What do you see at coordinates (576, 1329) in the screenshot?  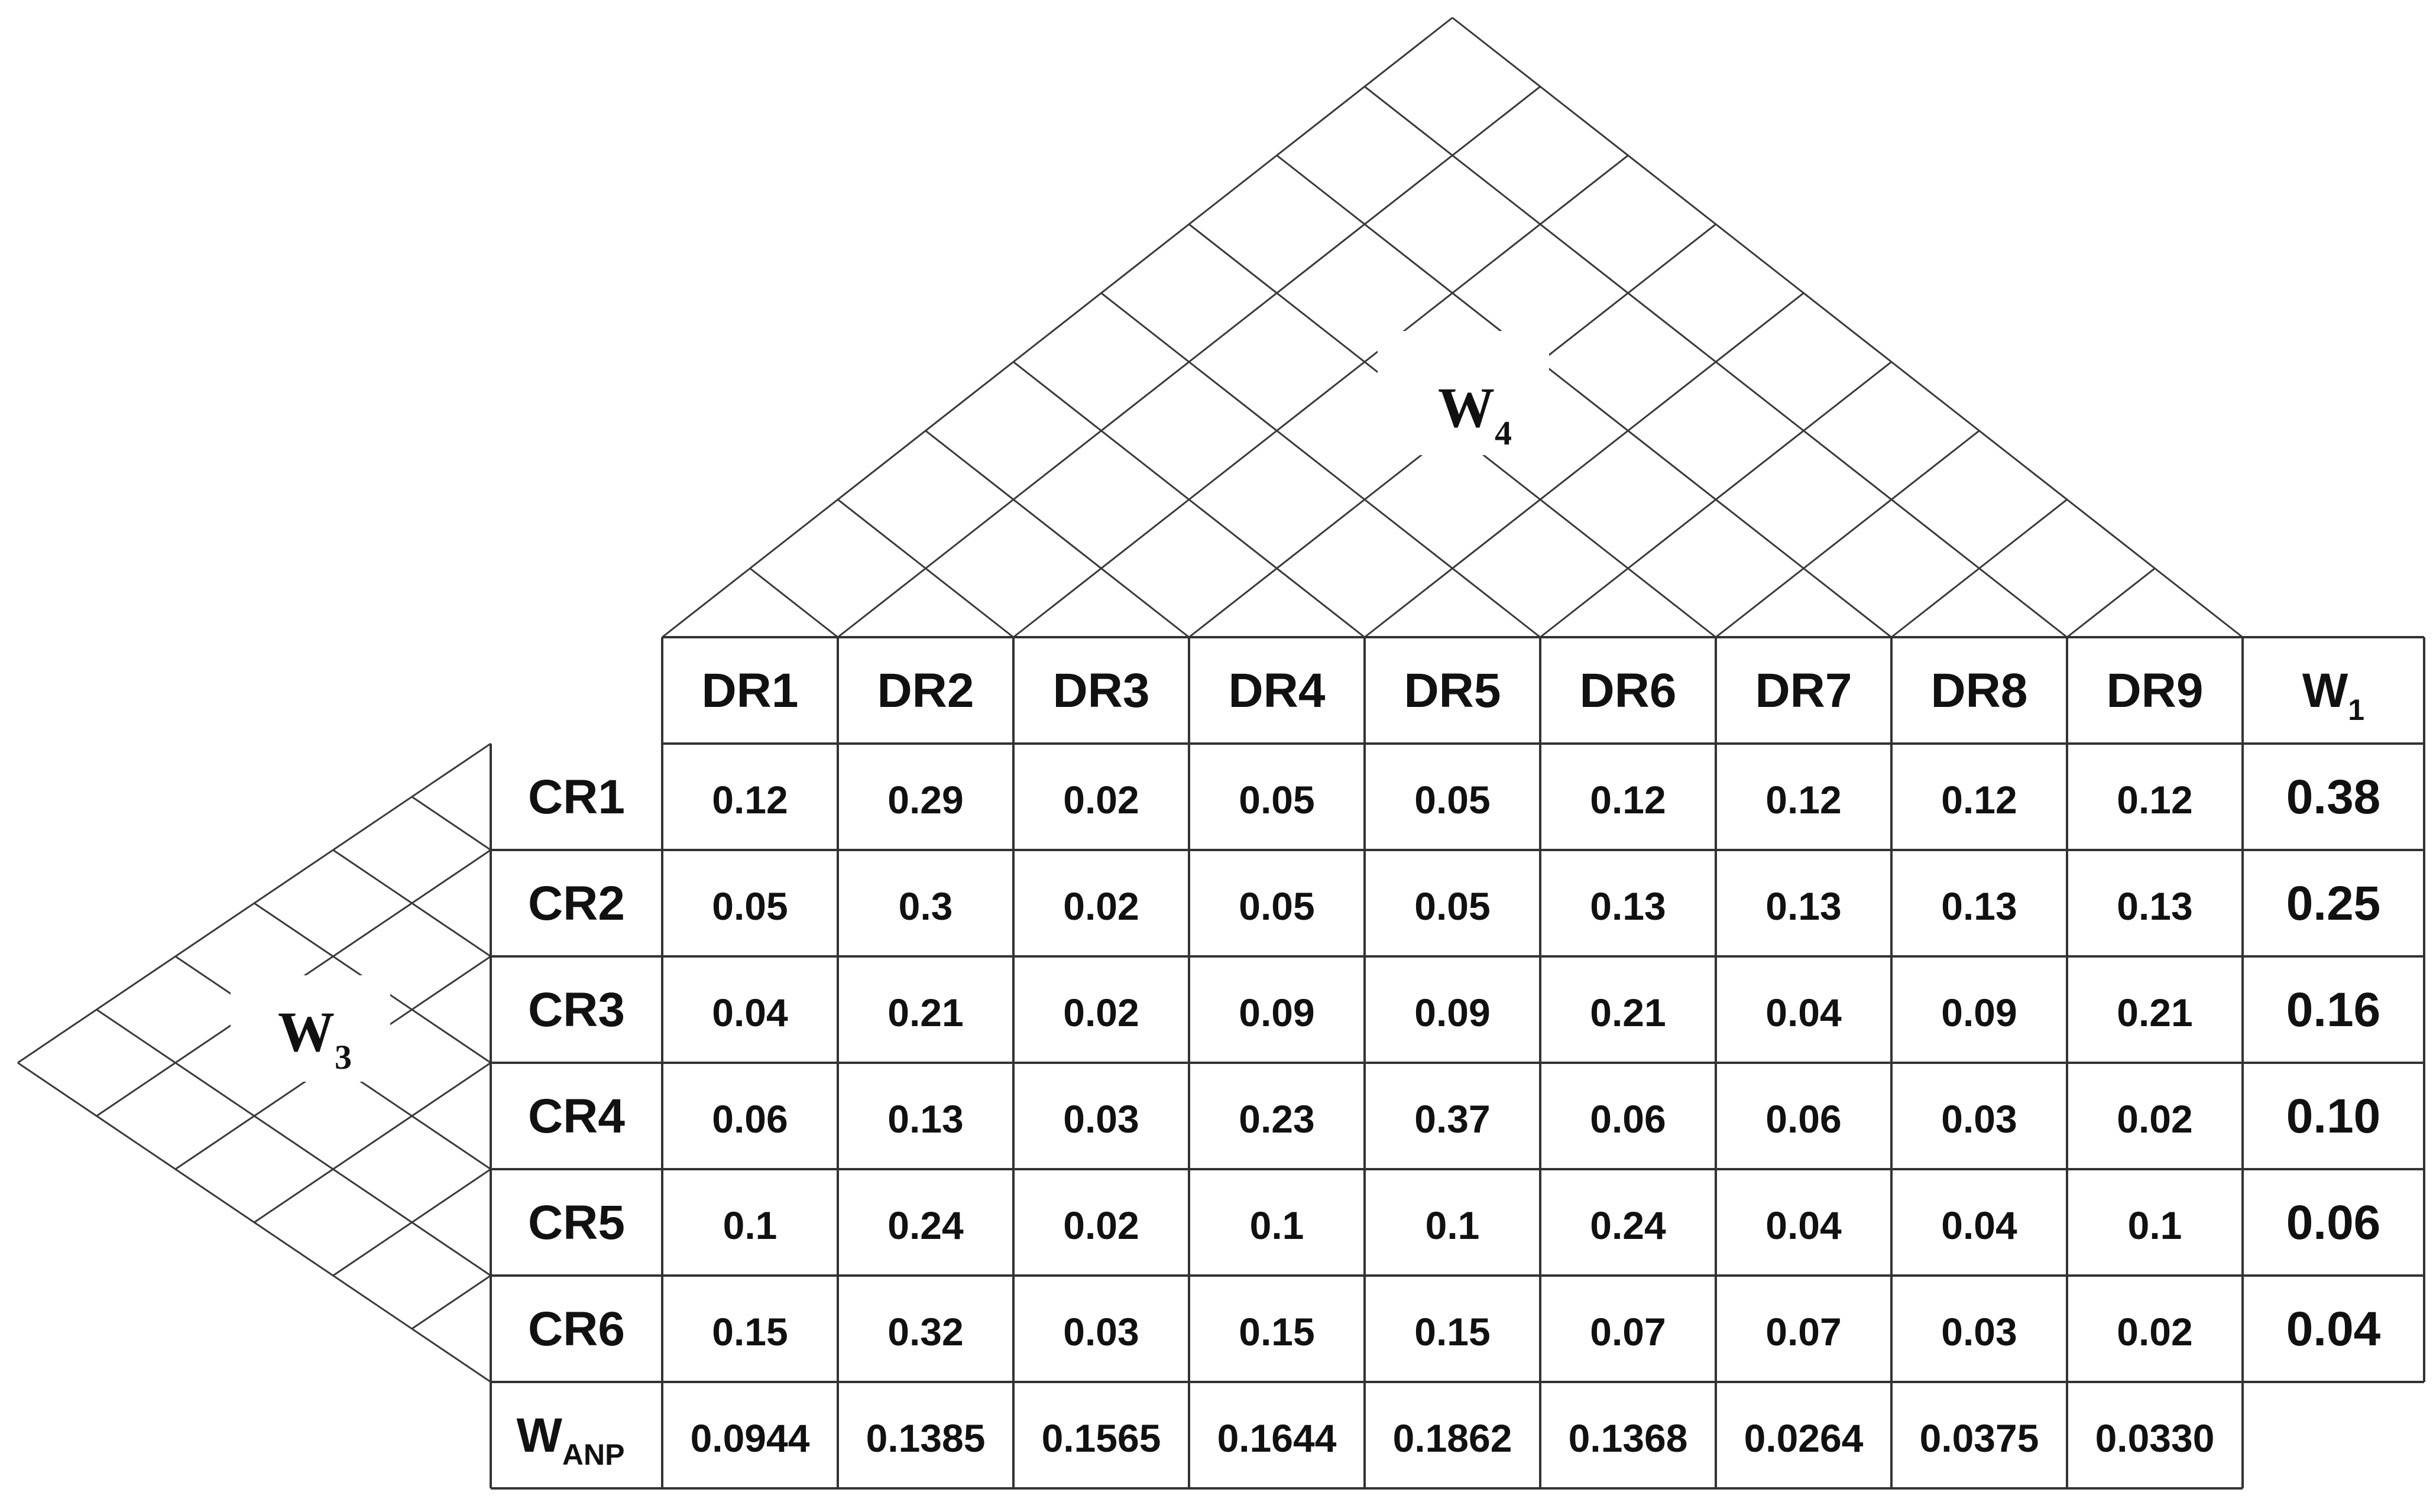 I see `row-label-cr6: CR6` at bounding box center [576, 1329].